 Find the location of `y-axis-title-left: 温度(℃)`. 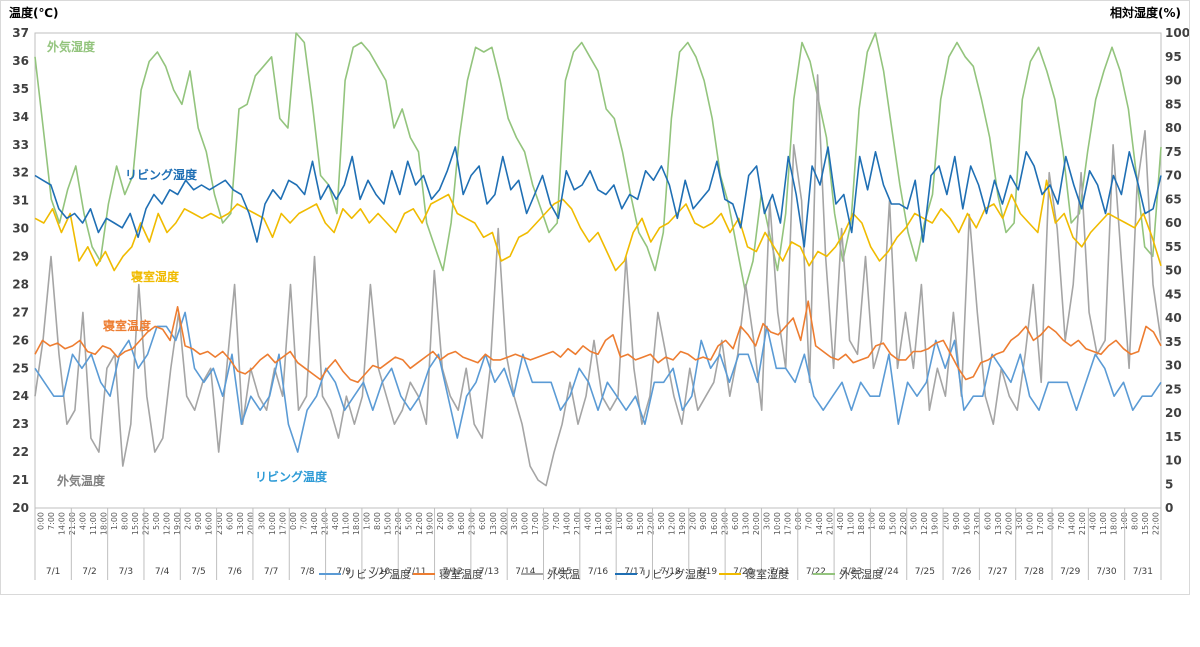

y-axis-title-left: 温度(℃) is located at coordinates (34, 12).